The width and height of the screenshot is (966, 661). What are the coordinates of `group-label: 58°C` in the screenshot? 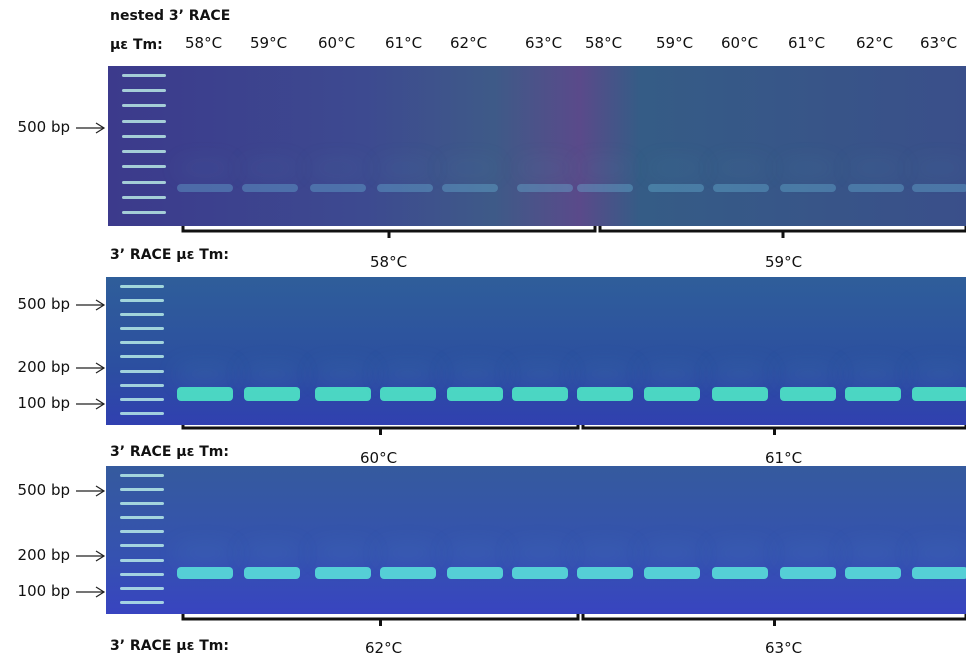 It's located at (389, 262).